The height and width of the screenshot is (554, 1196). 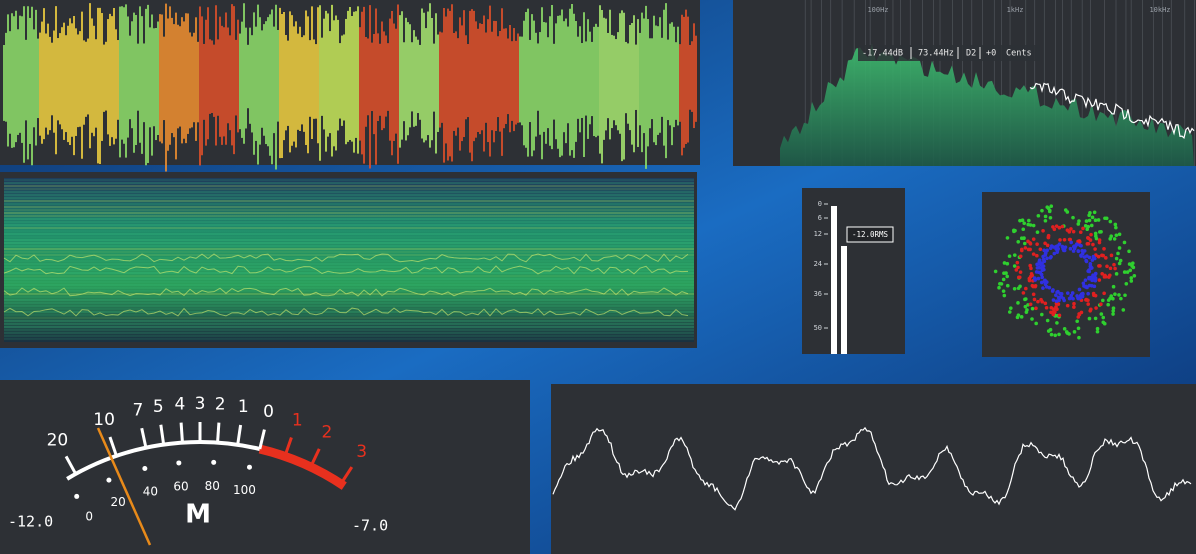 What do you see at coordinates (163, 460) in the screenshot?
I see `vu-scale-arc` at bounding box center [163, 460].